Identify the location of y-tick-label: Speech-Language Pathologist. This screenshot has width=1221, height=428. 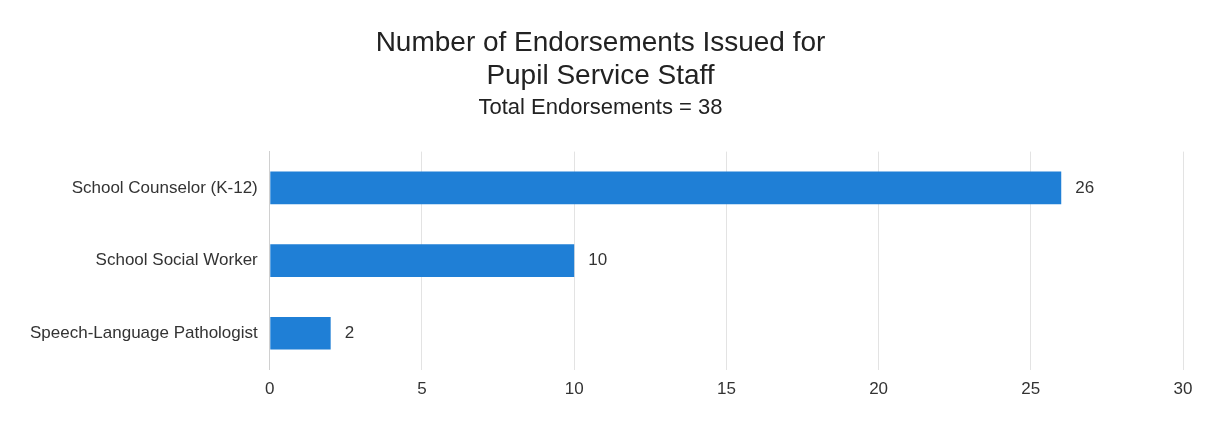
(144, 332).